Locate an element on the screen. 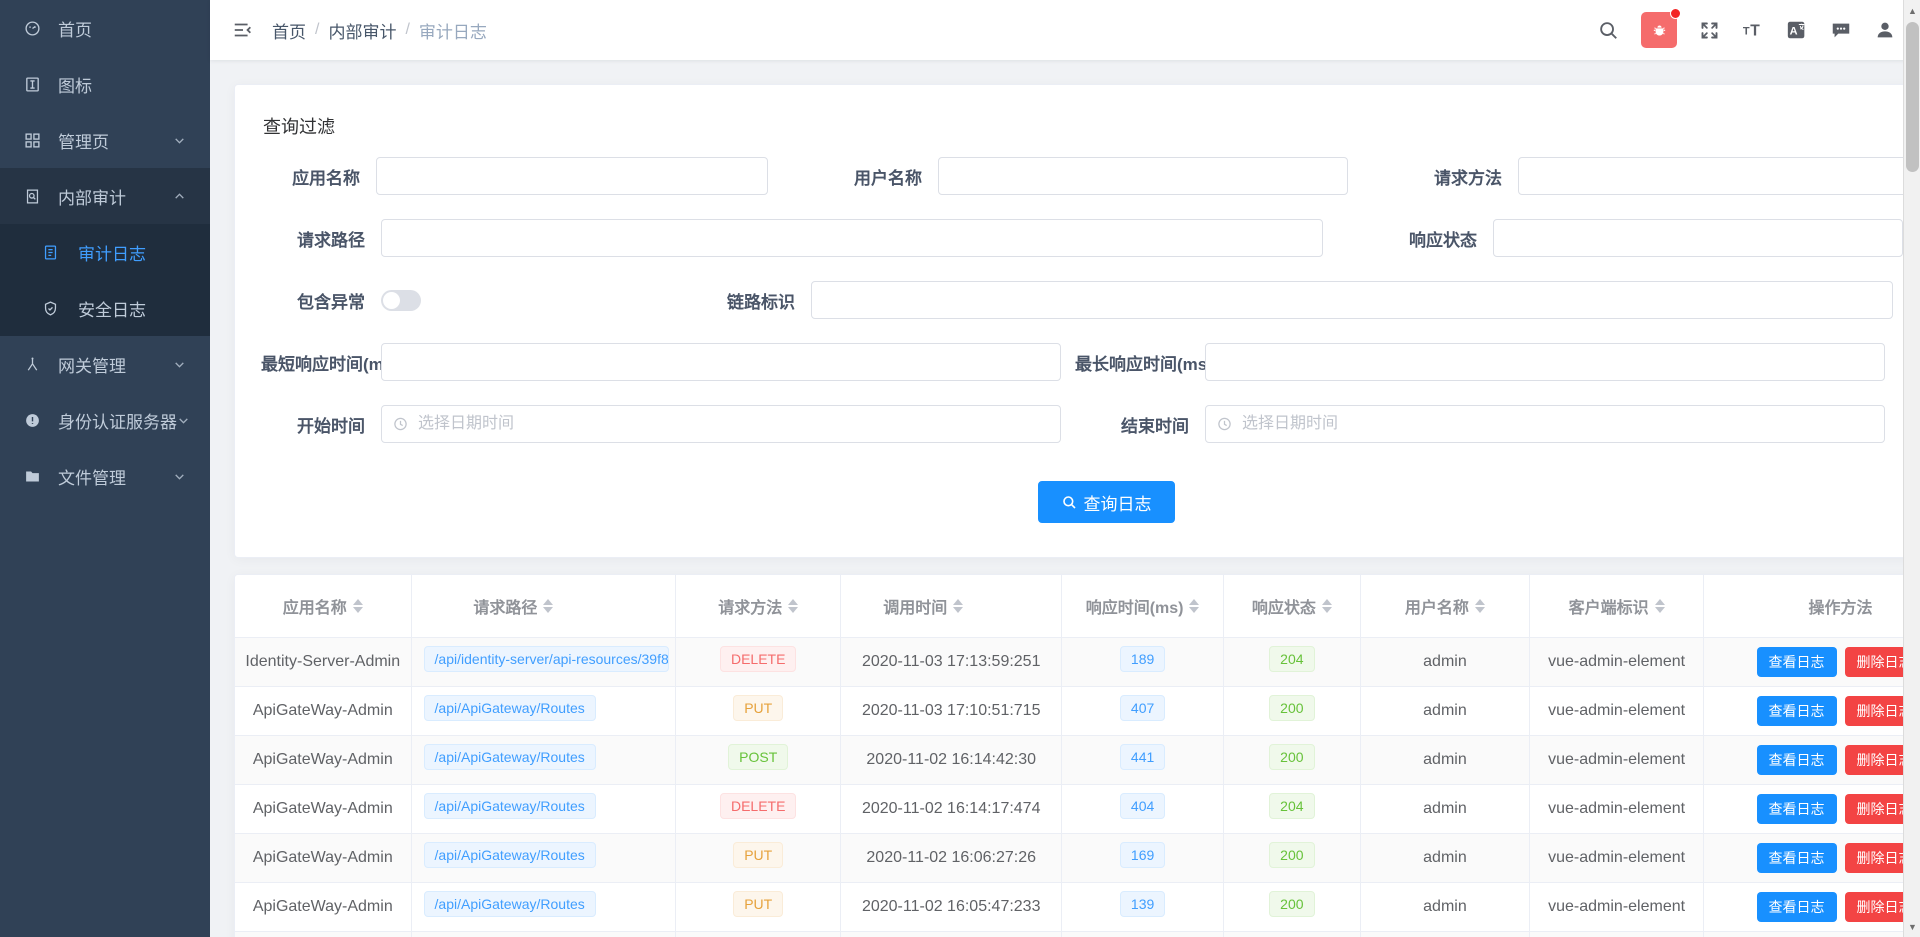 The image size is (1920, 937). sidebar-item-home: 首页 is located at coordinates (105, 28).